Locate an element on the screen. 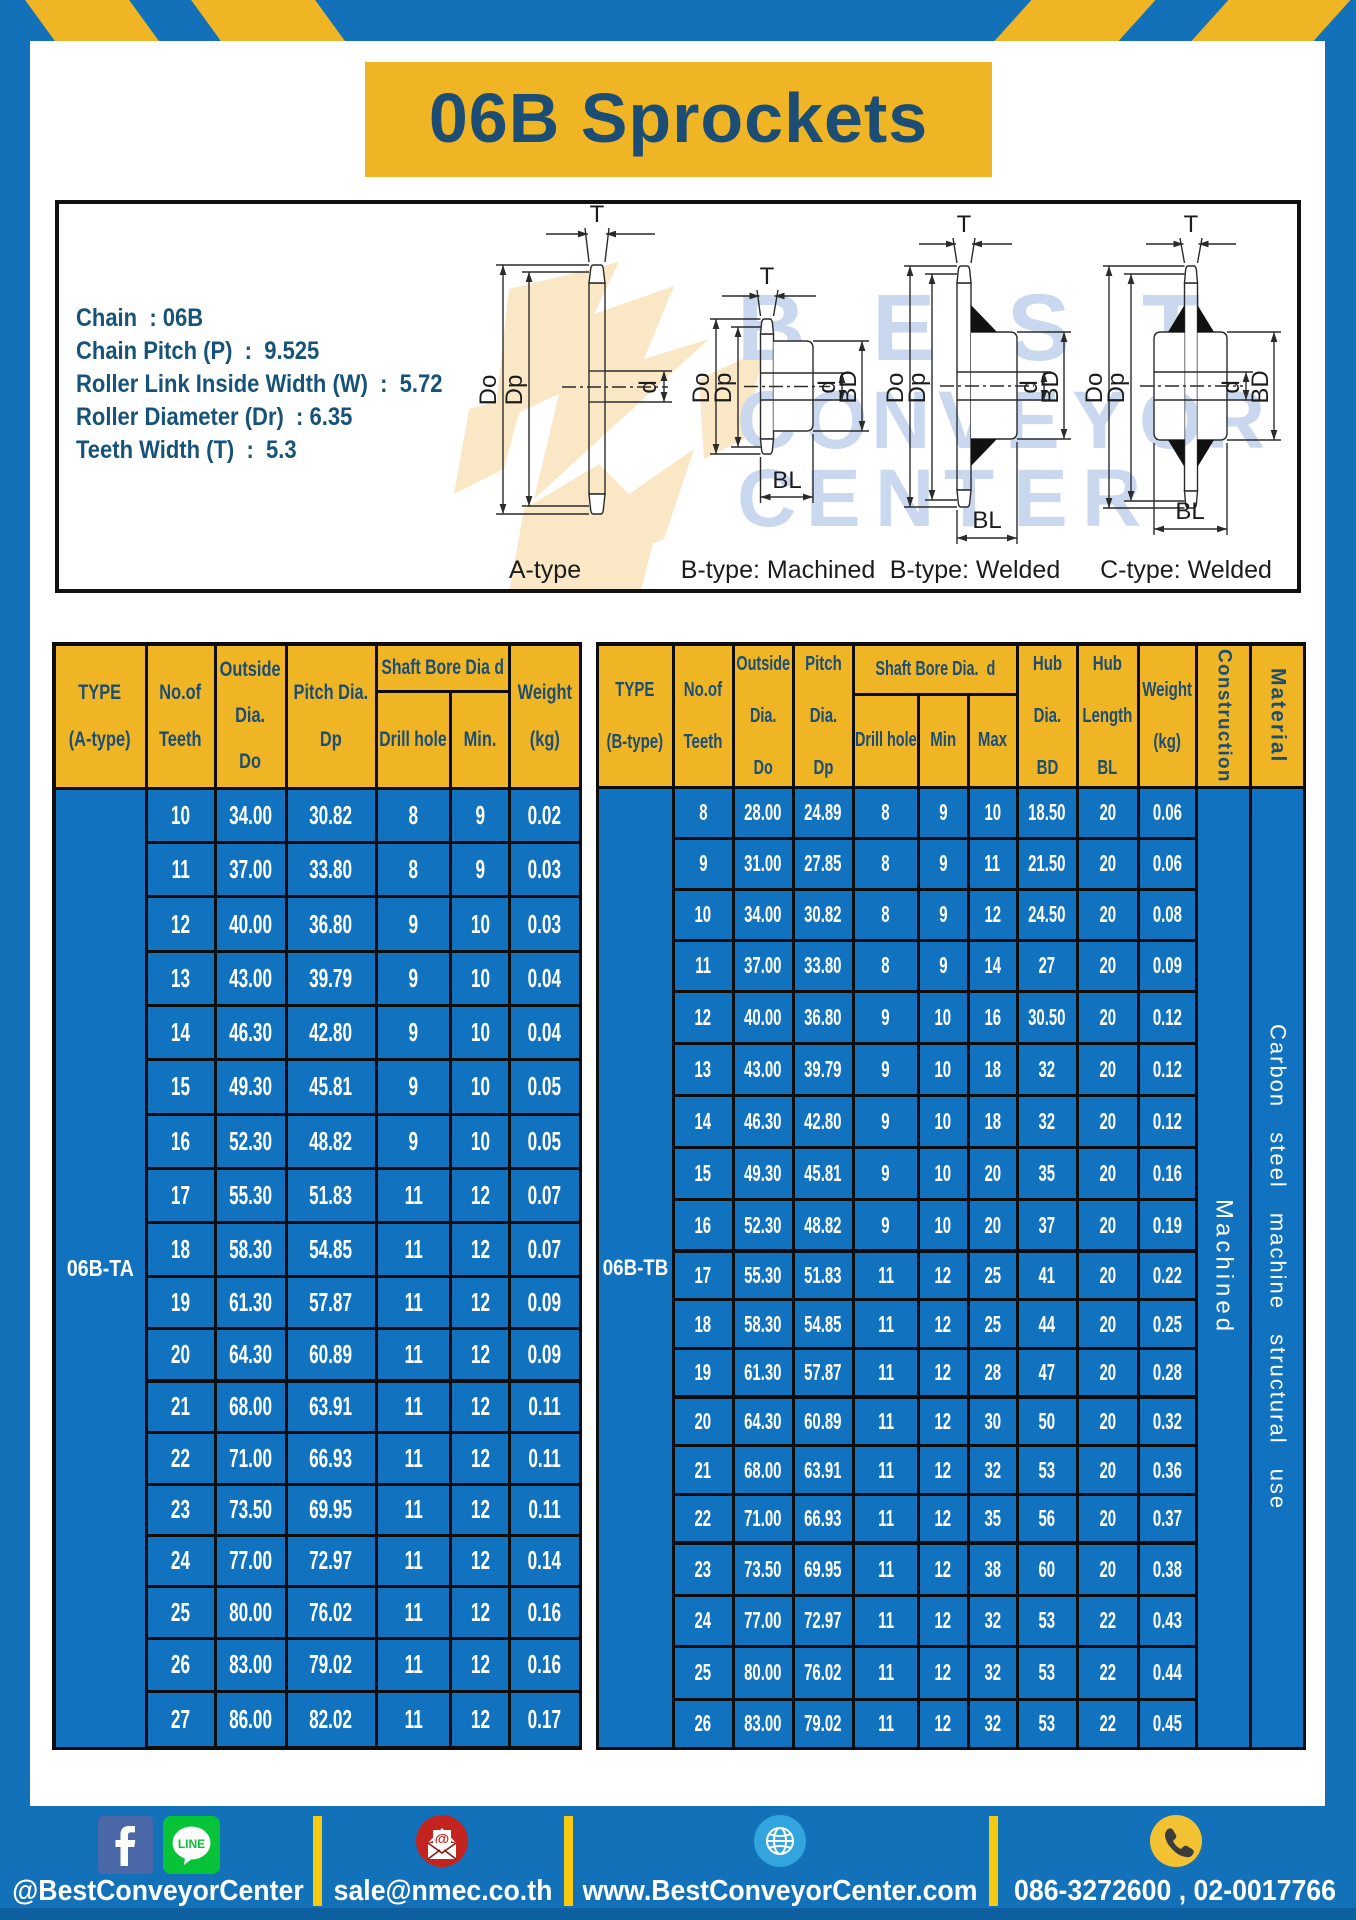  svg-text: B-type: Welded is located at coordinates (975, 570).